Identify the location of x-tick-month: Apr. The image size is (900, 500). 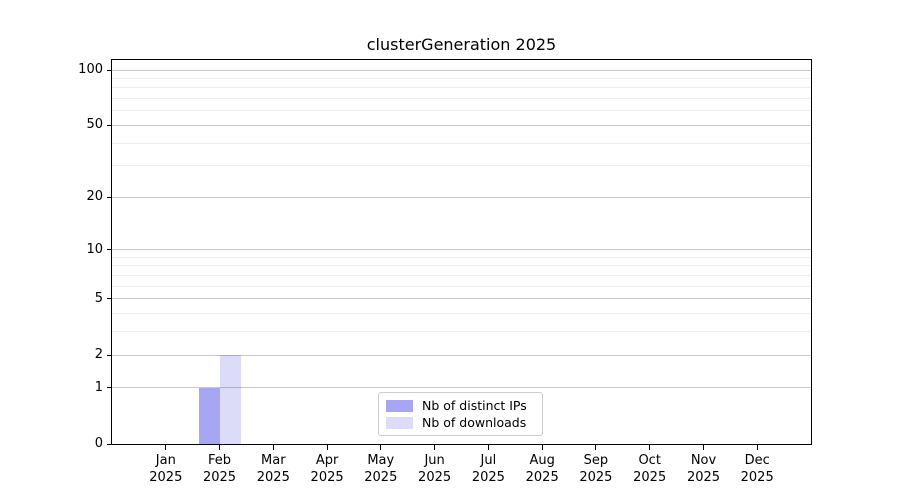
(327, 460).